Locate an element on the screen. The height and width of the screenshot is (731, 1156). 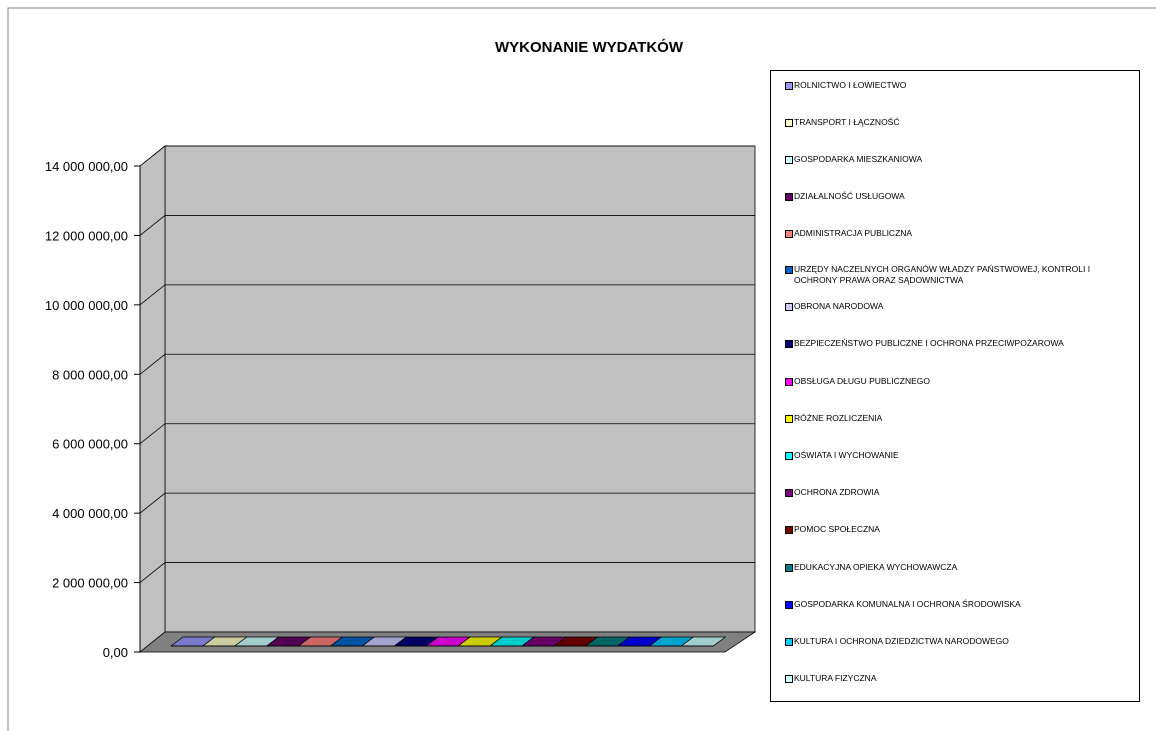
y-tick-label: 12 000 000,00 is located at coordinates (86, 235).